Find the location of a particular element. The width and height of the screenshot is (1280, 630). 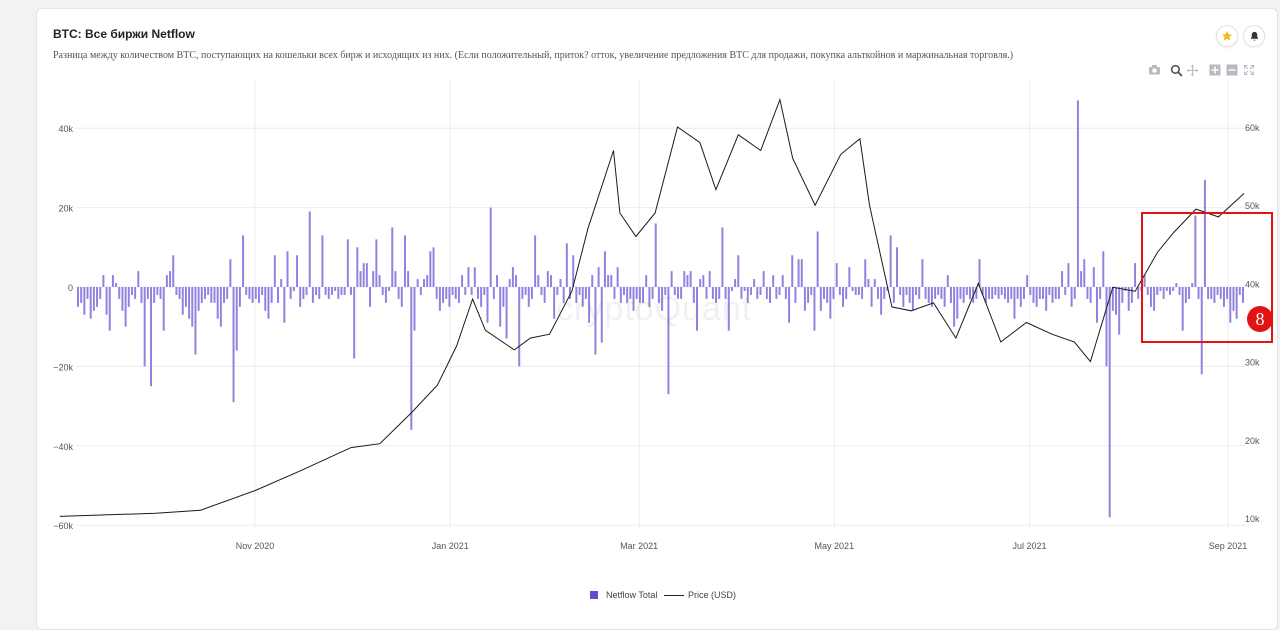

right-axis-ticks: 60k 50k 40k 30k 20k 10k is located at coordinates (1252, 323).